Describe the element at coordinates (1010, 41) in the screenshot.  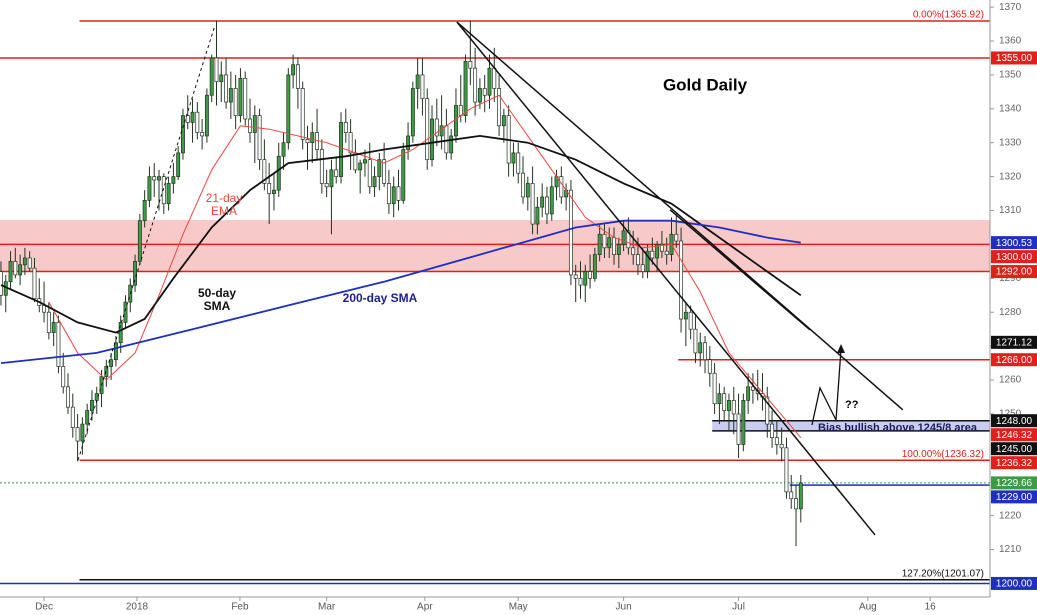
I see `y-tick-label: 1360` at that location.